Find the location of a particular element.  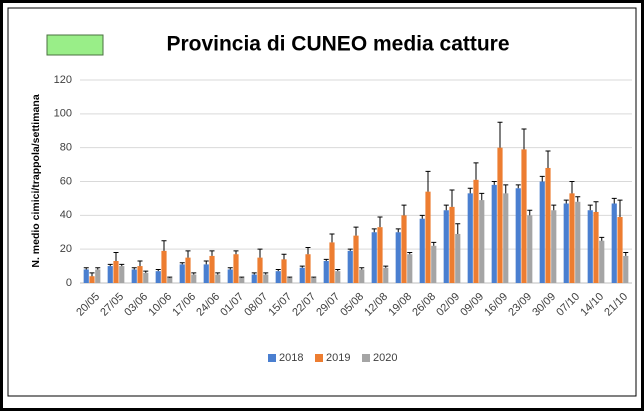

y-tick-label: 120 is located at coordinates (63, 80).